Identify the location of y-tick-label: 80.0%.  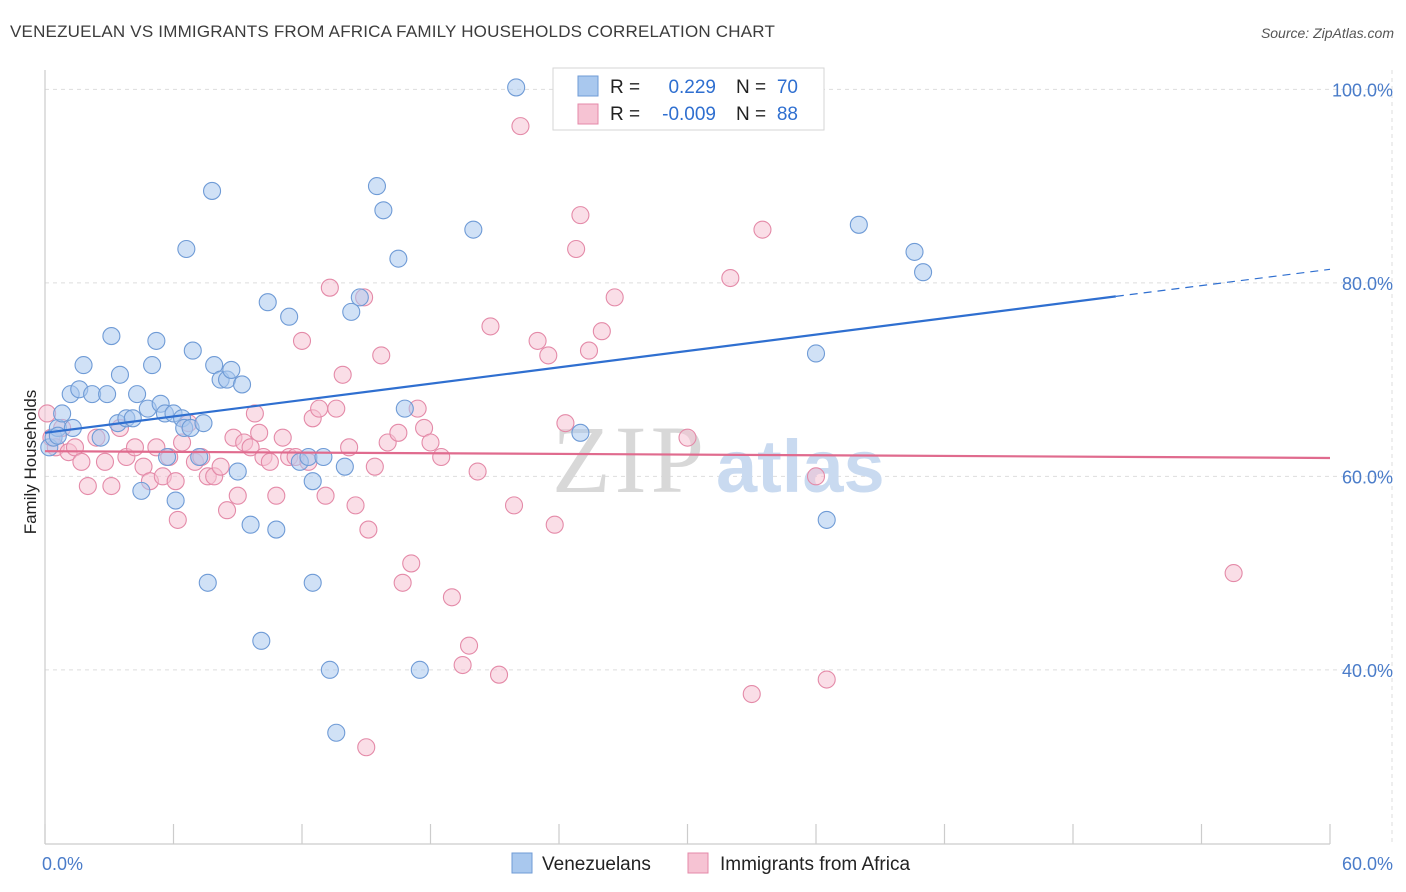
(1367, 284).